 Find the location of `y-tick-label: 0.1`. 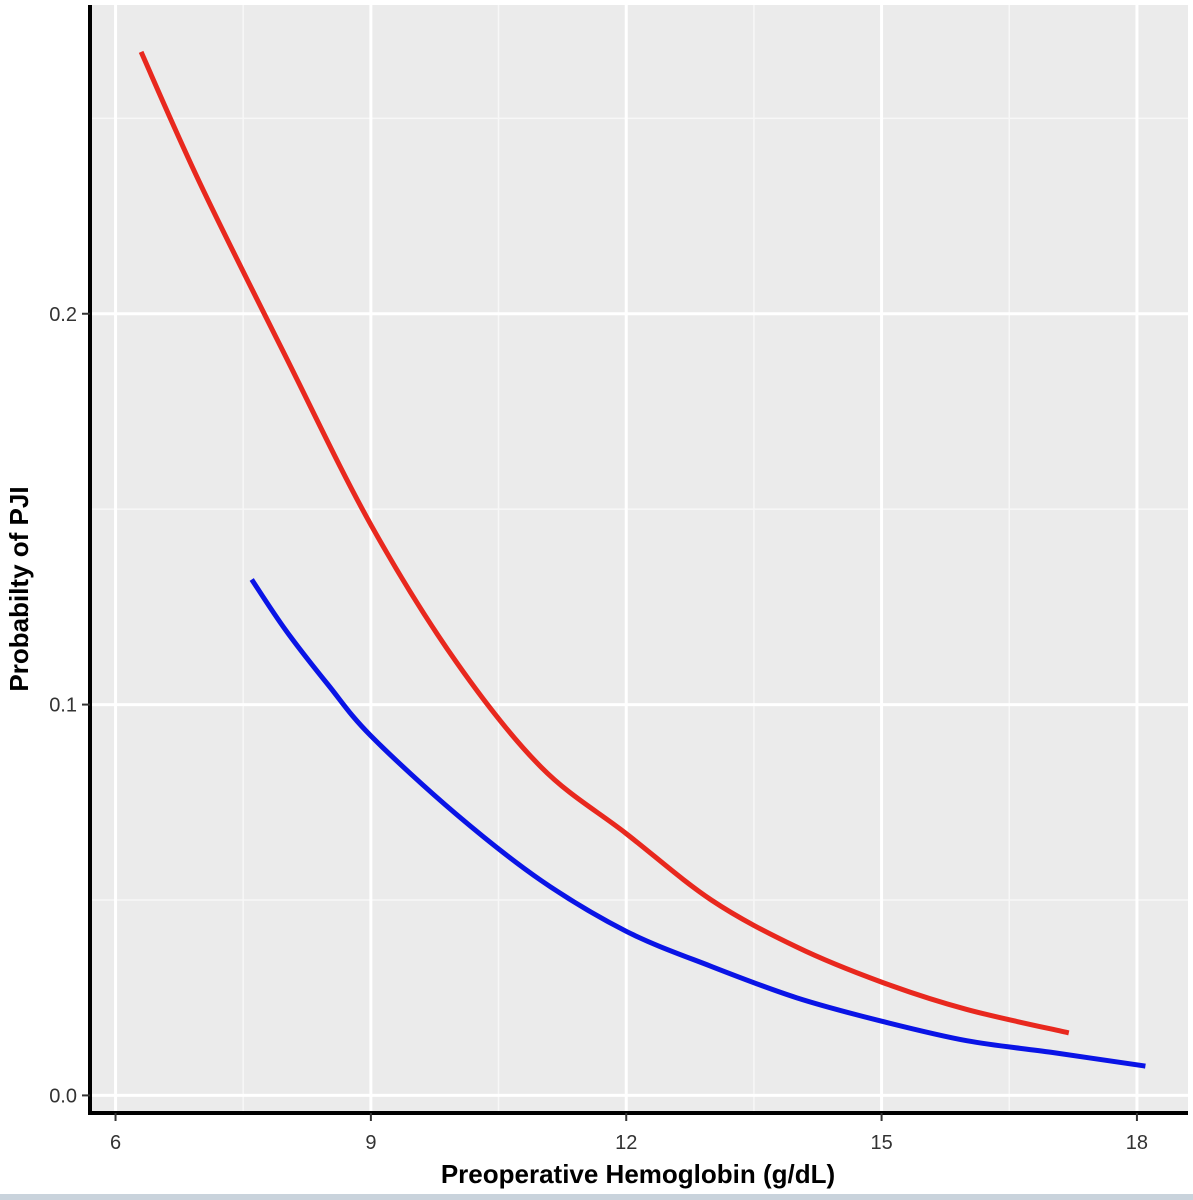

y-tick-label: 0.1 is located at coordinates (63, 706).